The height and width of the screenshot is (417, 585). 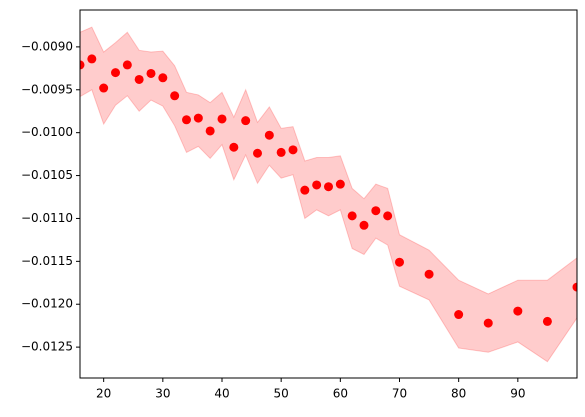 I want to click on x-tick-label: 20, so click(x=103, y=394).